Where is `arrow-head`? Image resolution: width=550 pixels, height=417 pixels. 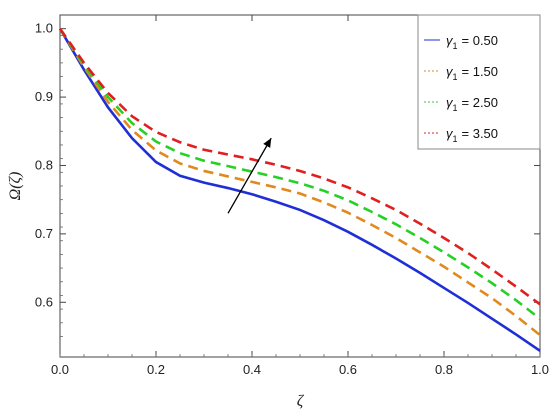 arrow-head is located at coordinates (267, 143).